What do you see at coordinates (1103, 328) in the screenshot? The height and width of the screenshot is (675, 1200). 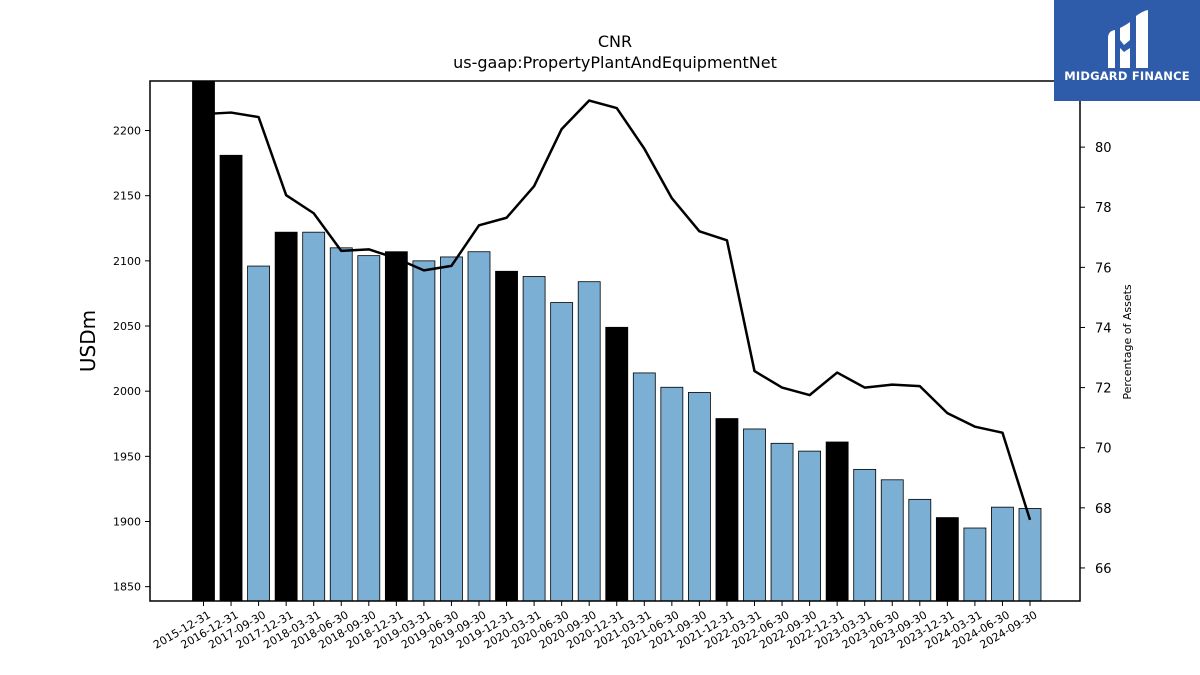 I see `y-right-tick-label: 74` at bounding box center [1103, 328].